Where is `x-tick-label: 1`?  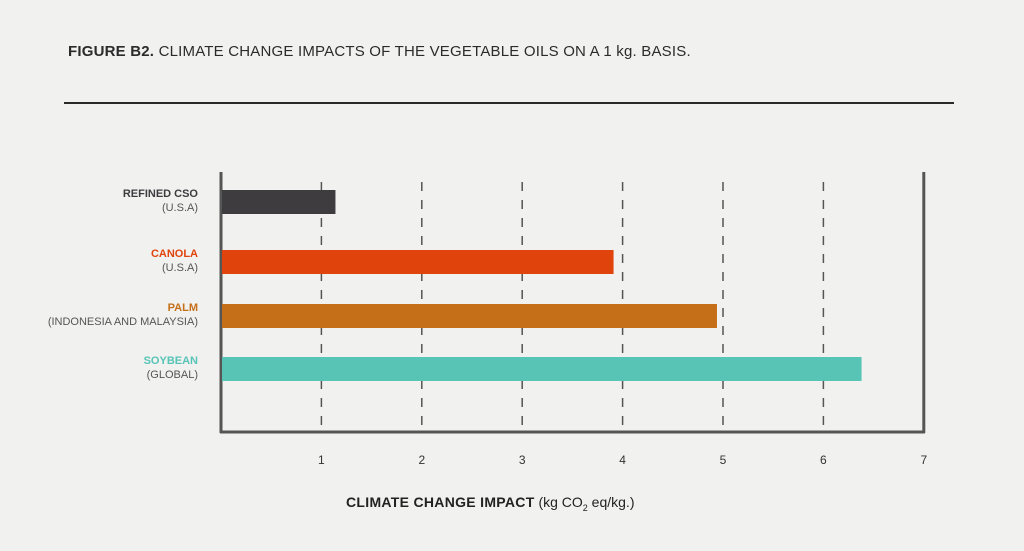 x-tick-label: 1 is located at coordinates (321, 460).